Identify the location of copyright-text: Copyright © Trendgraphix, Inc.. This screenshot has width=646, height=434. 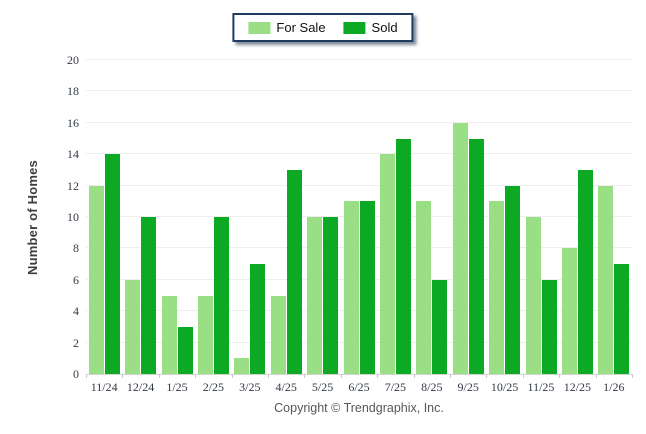
(359, 408).